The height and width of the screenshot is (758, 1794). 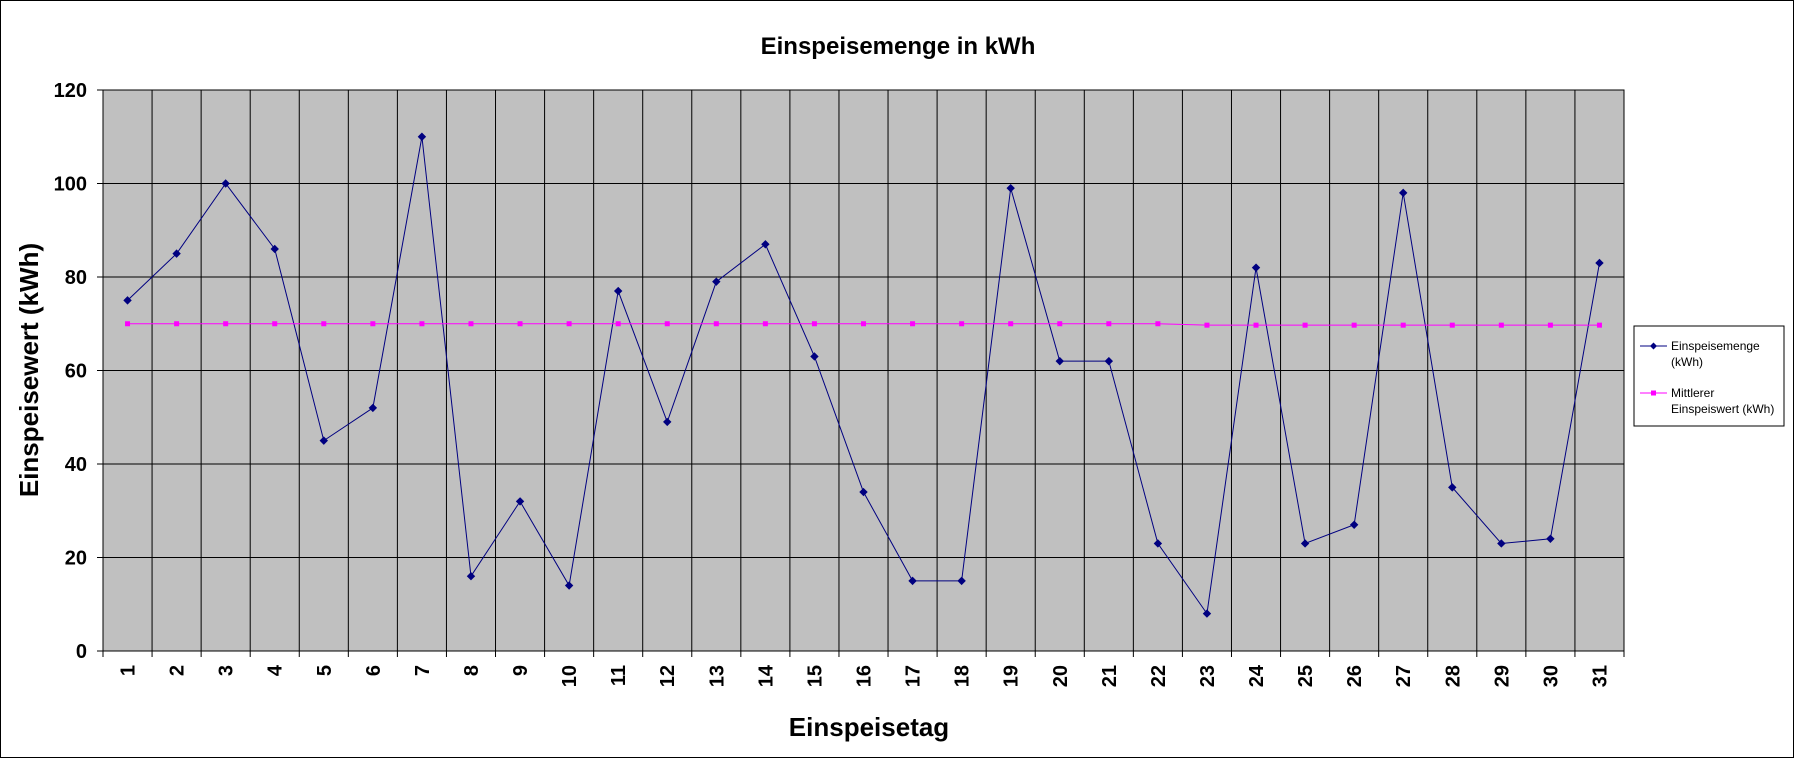 I want to click on x-tick-label: 7, so click(x=423, y=670).